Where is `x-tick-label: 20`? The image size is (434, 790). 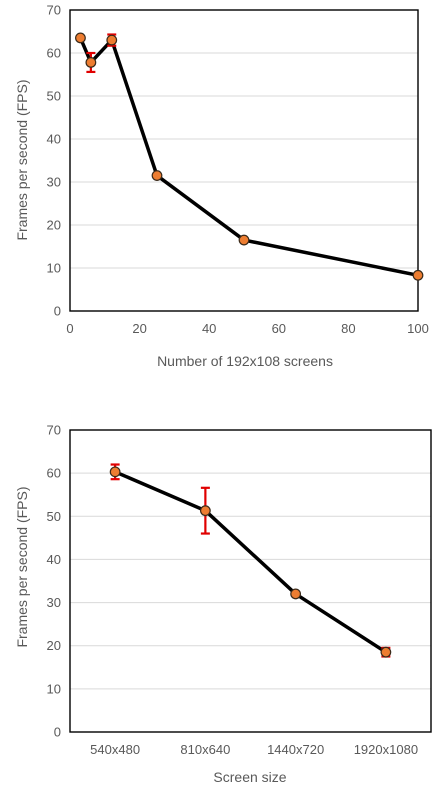 x-tick-label: 20 is located at coordinates (139, 328).